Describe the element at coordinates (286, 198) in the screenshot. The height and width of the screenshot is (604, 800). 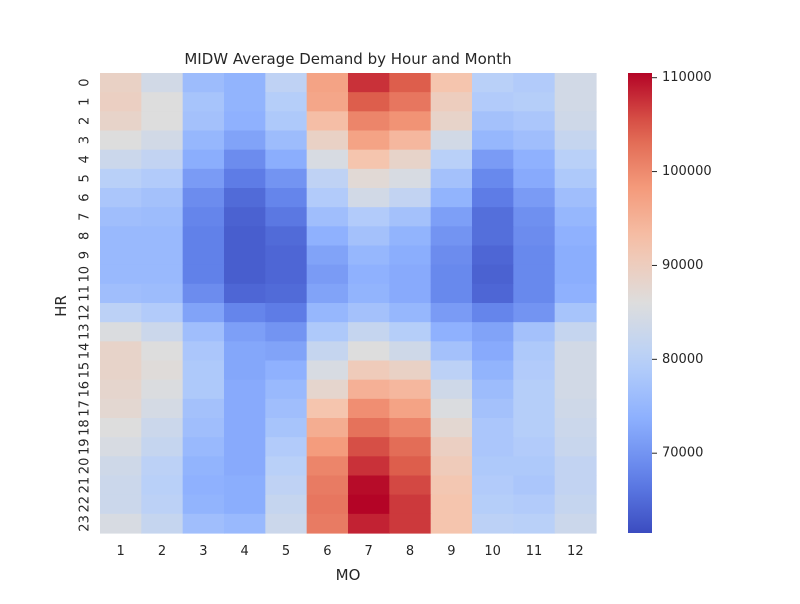
I see `heatmap-cell-hr6-mo5` at that location.